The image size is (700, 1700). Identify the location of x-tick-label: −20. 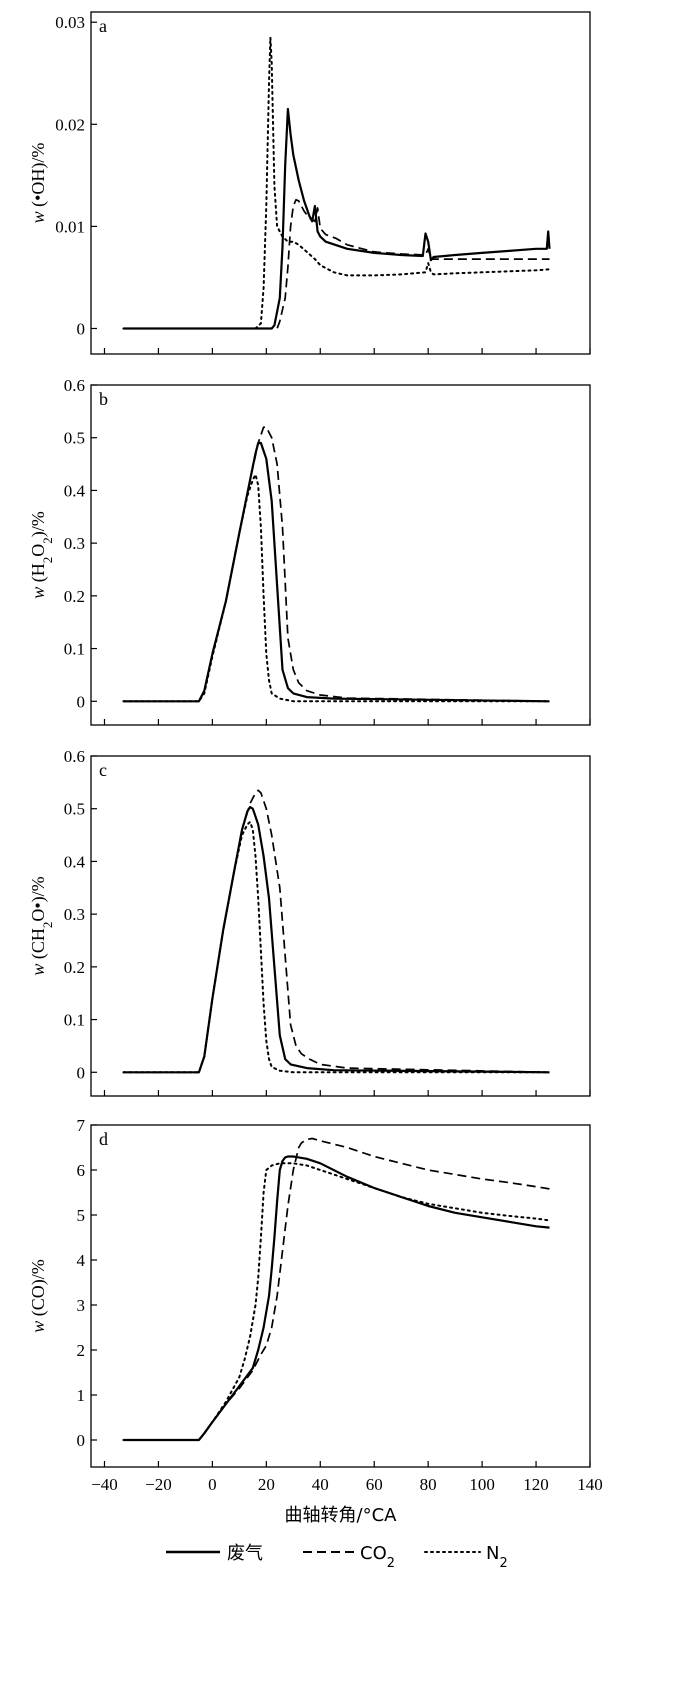
(158, 1484).